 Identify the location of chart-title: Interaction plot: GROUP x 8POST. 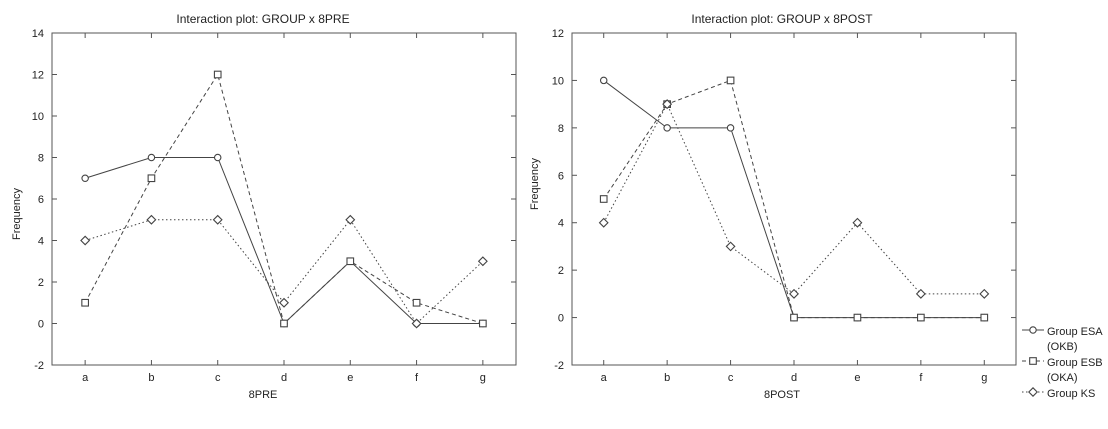
(782, 19).